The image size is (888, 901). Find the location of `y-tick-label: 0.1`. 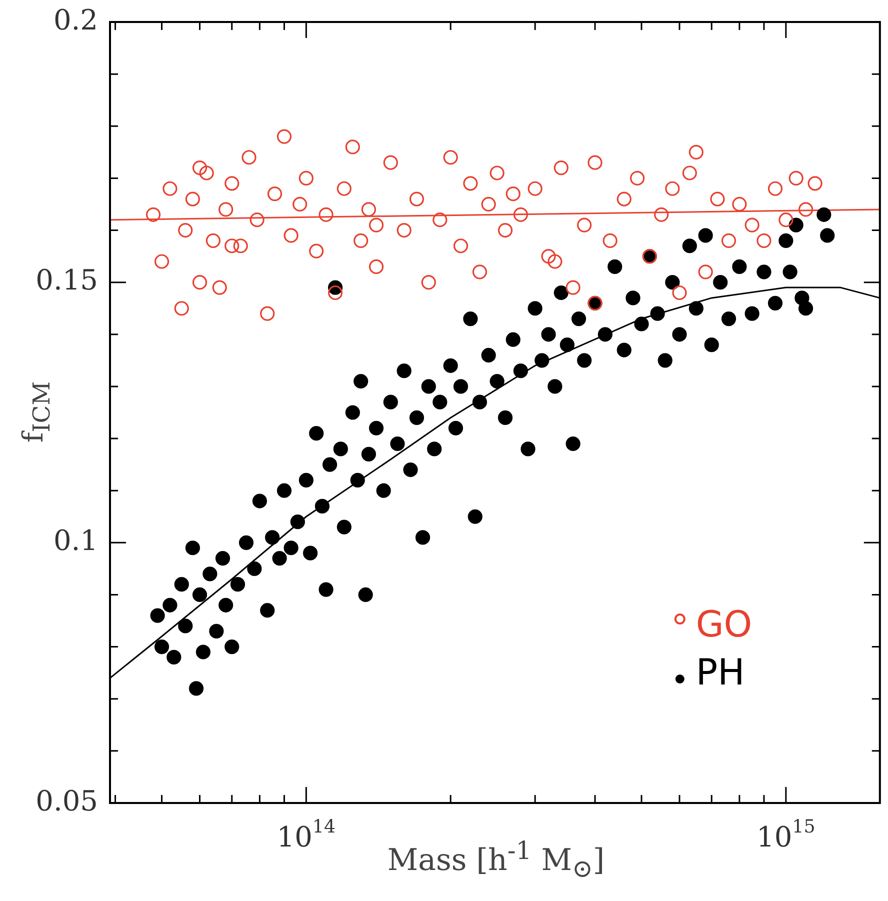

y-tick-label: 0.1 is located at coordinates (75, 540).